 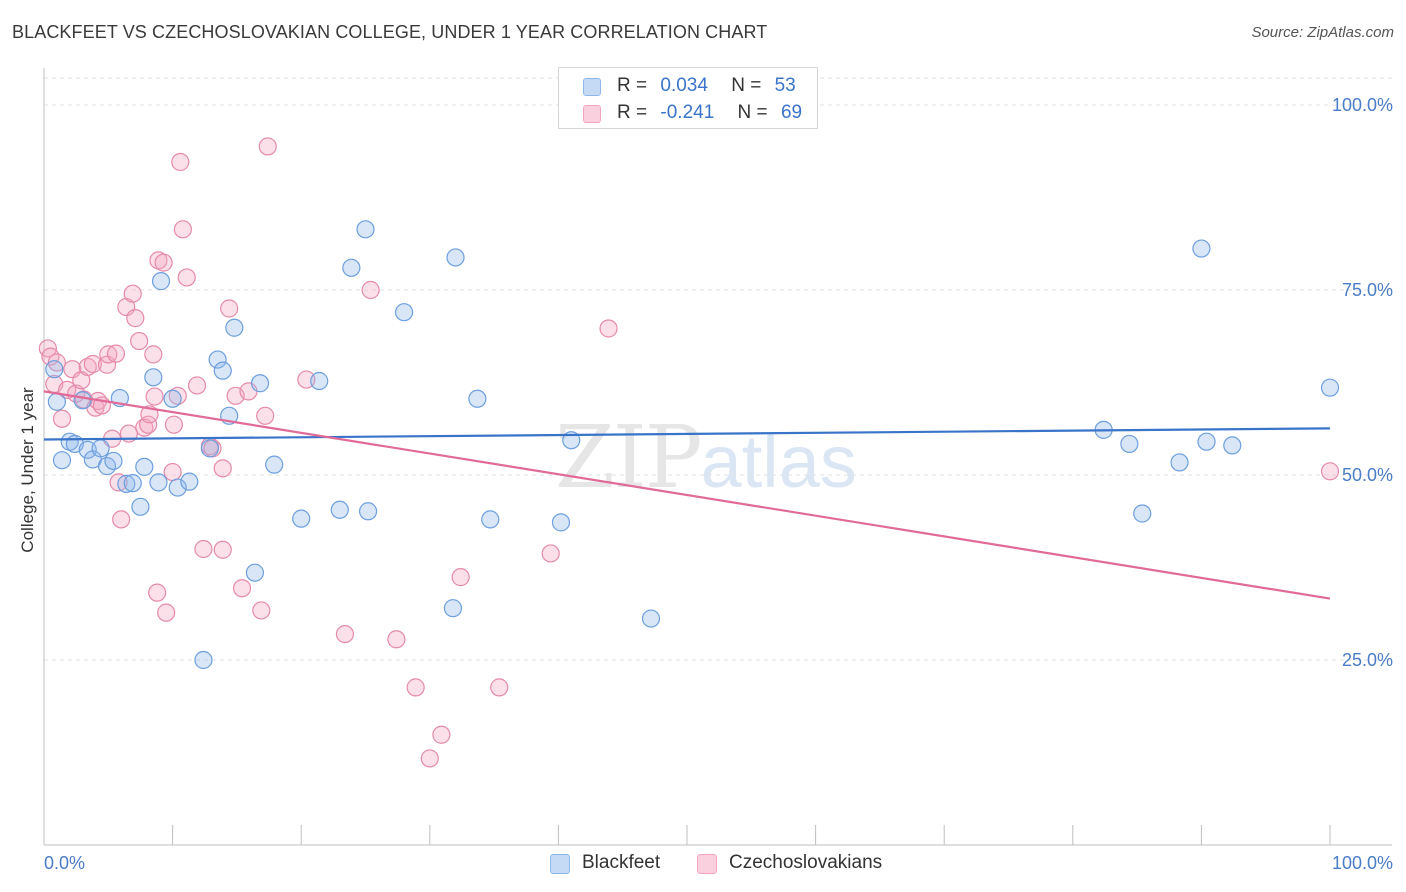 I want to click on legend-n-value-czech: 69, so click(x=791, y=112).